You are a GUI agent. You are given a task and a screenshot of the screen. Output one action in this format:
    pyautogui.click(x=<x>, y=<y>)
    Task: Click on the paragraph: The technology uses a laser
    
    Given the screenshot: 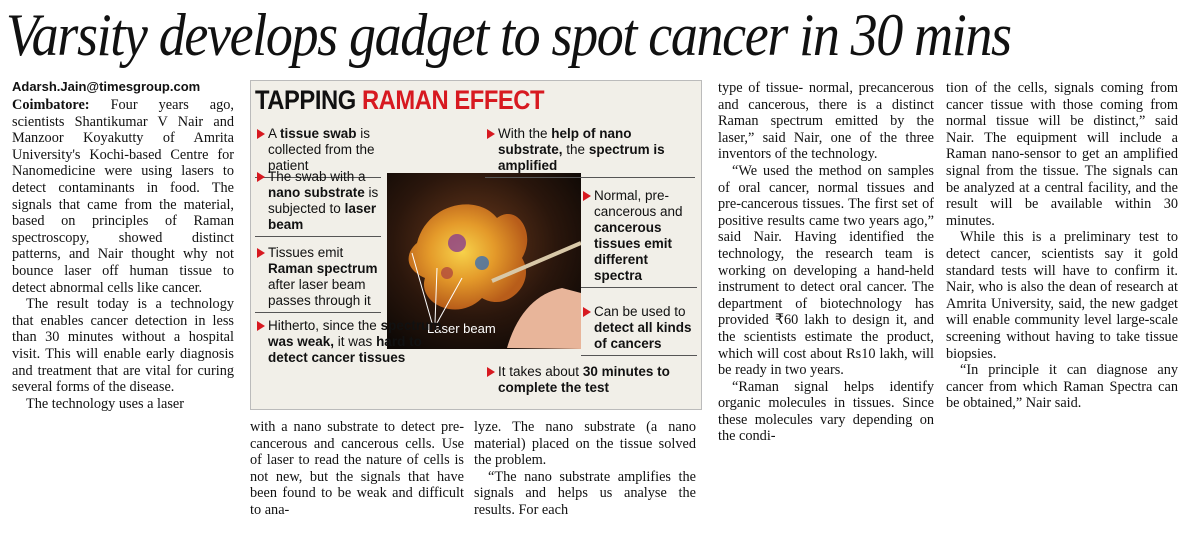 What is the action you would take?
    pyautogui.click(x=123, y=404)
    